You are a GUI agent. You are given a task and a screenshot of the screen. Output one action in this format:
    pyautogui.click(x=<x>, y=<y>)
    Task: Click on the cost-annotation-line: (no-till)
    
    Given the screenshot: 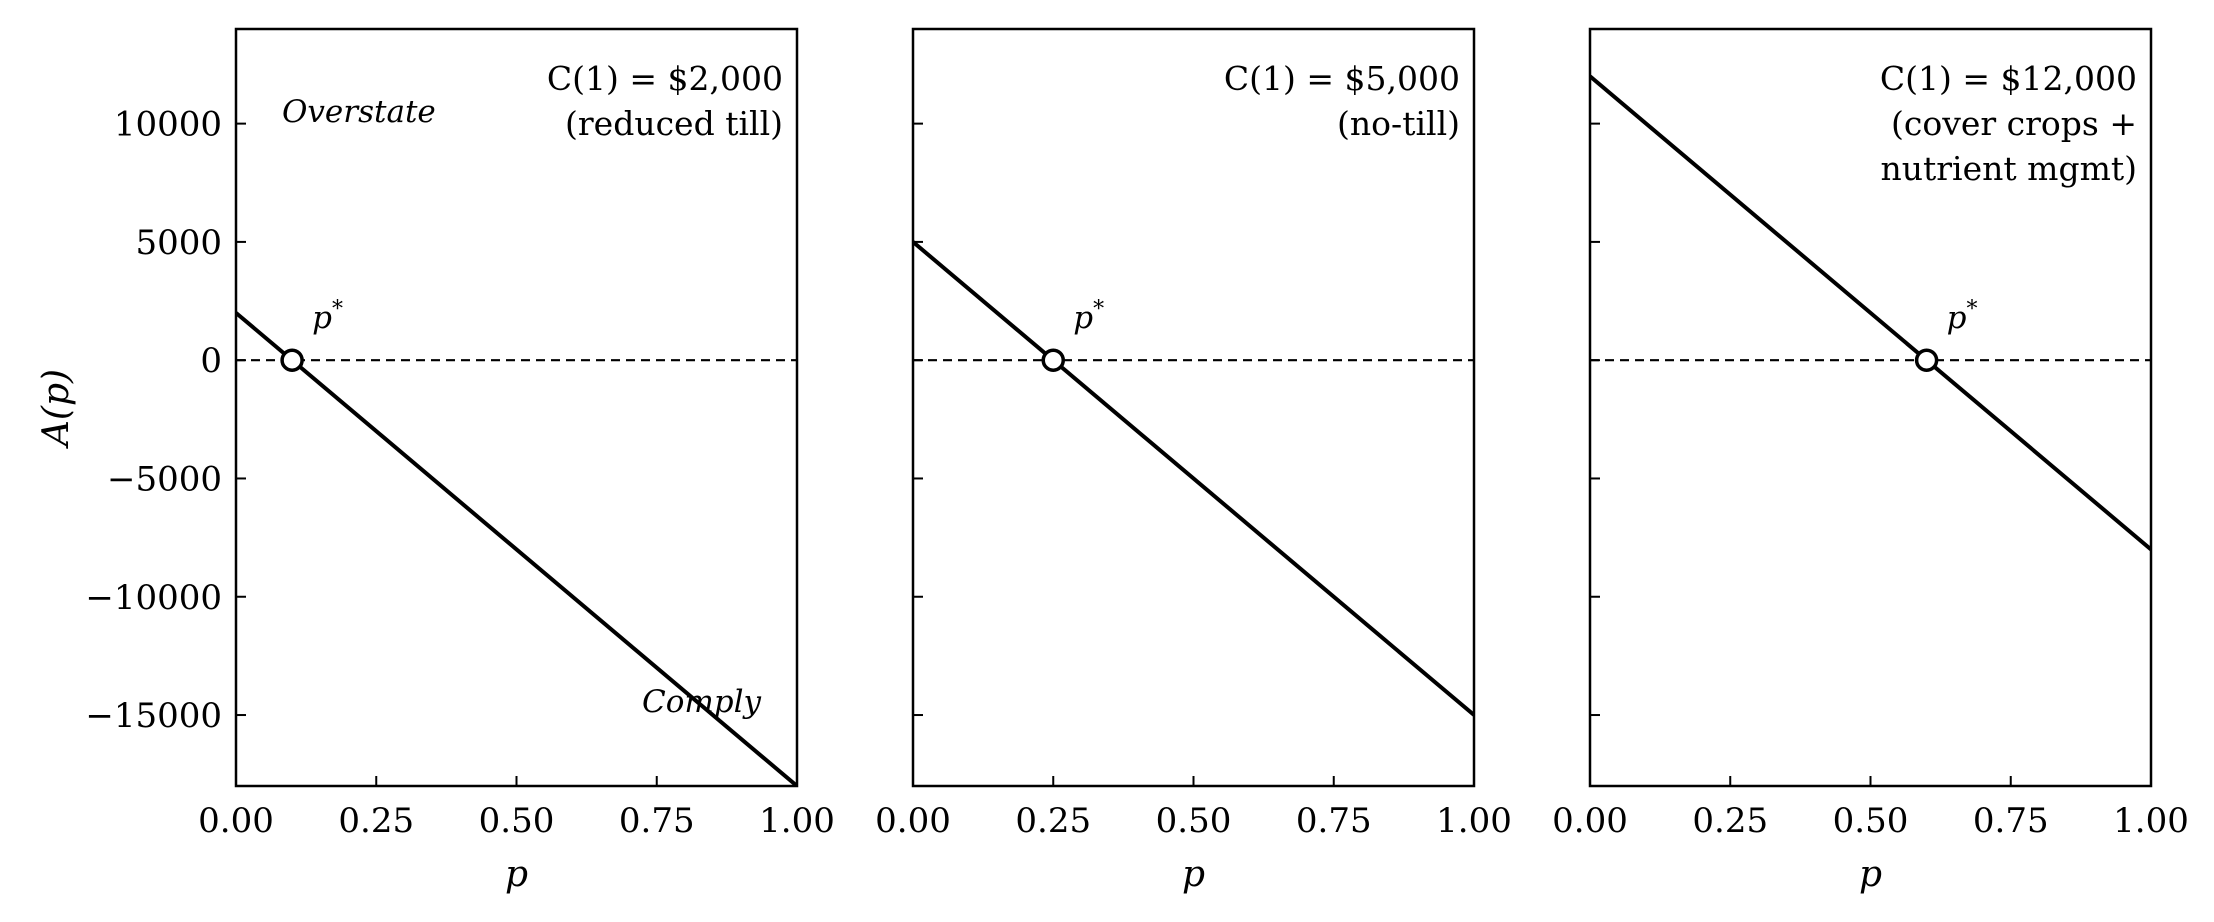 What is the action you would take?
    pyautogui.click(x=1398, y=123)
    